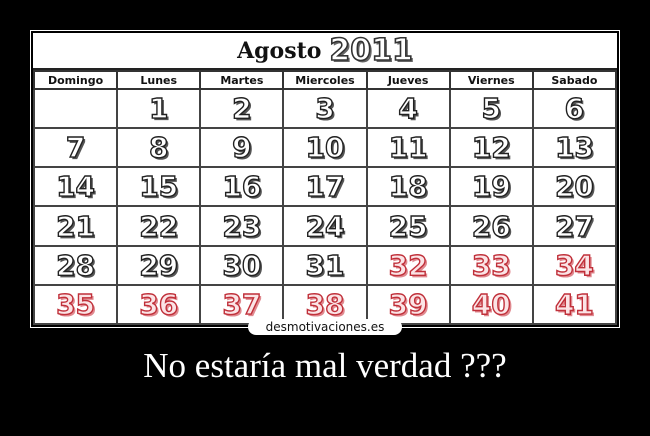 Image resolution: width=650 pixels, height=436 pixels. I want to click on weekday-header: Lunes, so click(159, 80).